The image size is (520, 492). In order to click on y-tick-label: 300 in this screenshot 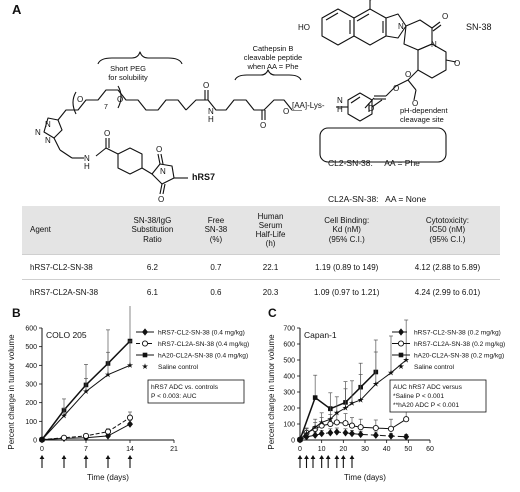, I will do `click(31, 385)`.